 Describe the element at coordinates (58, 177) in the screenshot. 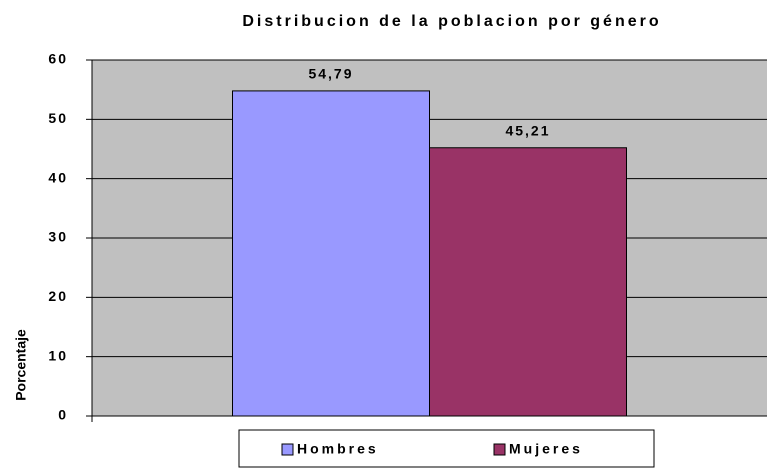

I see `y-tick-label: 40` at that location.